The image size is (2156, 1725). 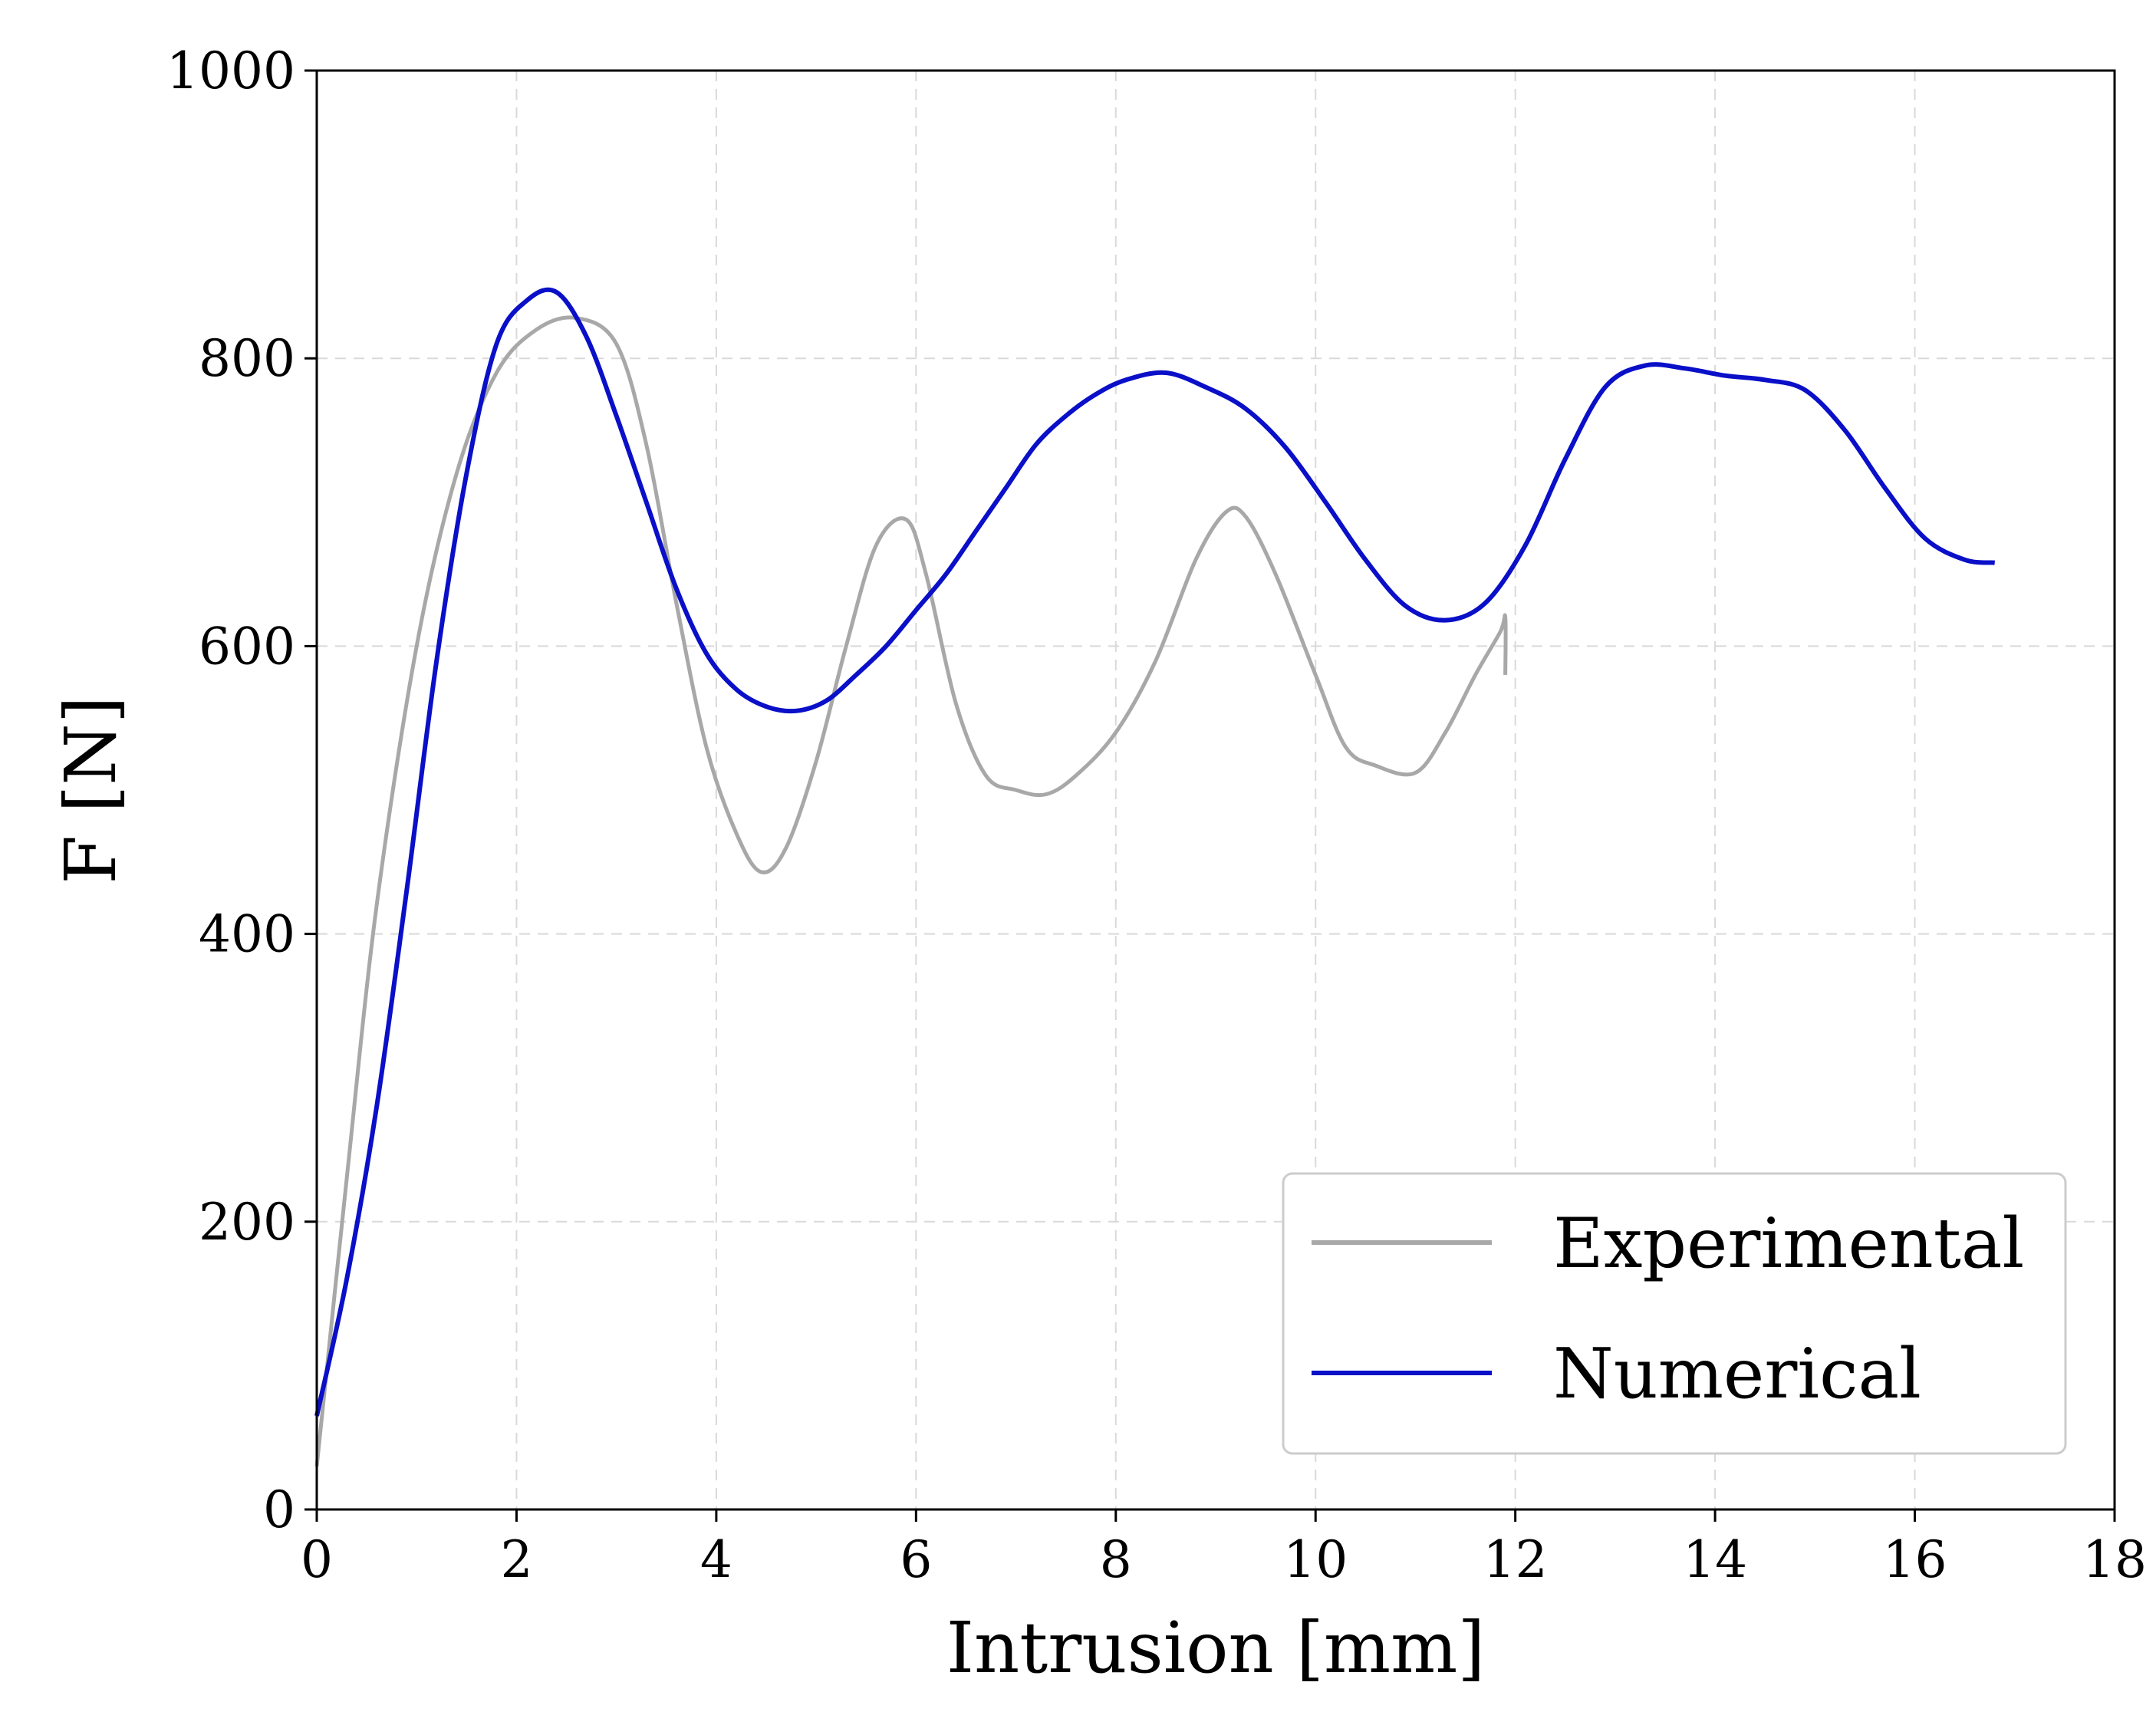 What do you see at coordinates (247, 358) in the screenshot?
I see `y-tick-label: 800` at bounding box center [247, 358].